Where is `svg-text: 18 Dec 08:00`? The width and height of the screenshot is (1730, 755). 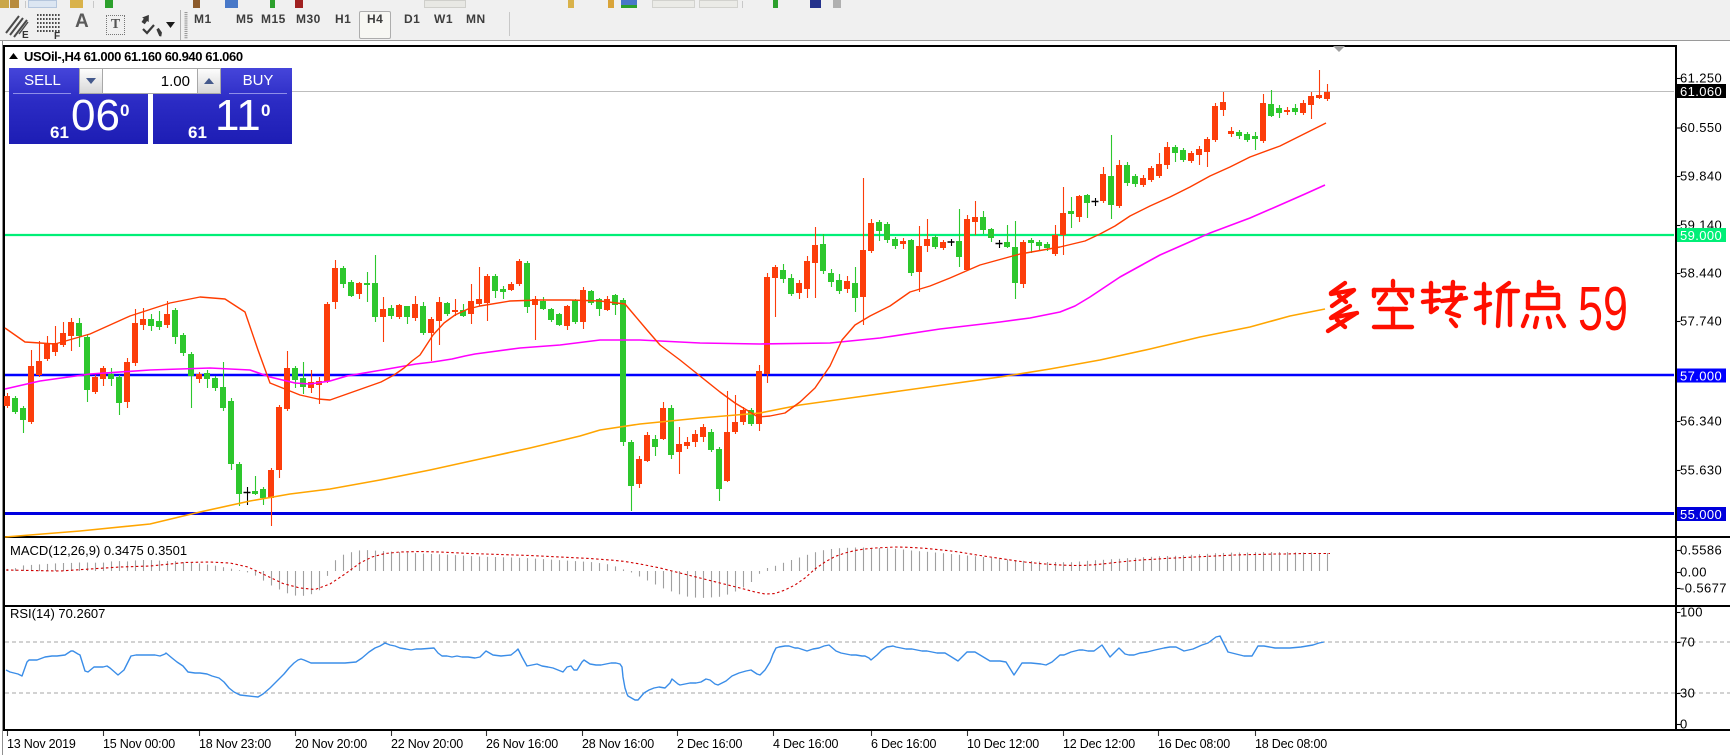 svg-text: 18 Dec 08:00 is located at coordinates (1291, 744).